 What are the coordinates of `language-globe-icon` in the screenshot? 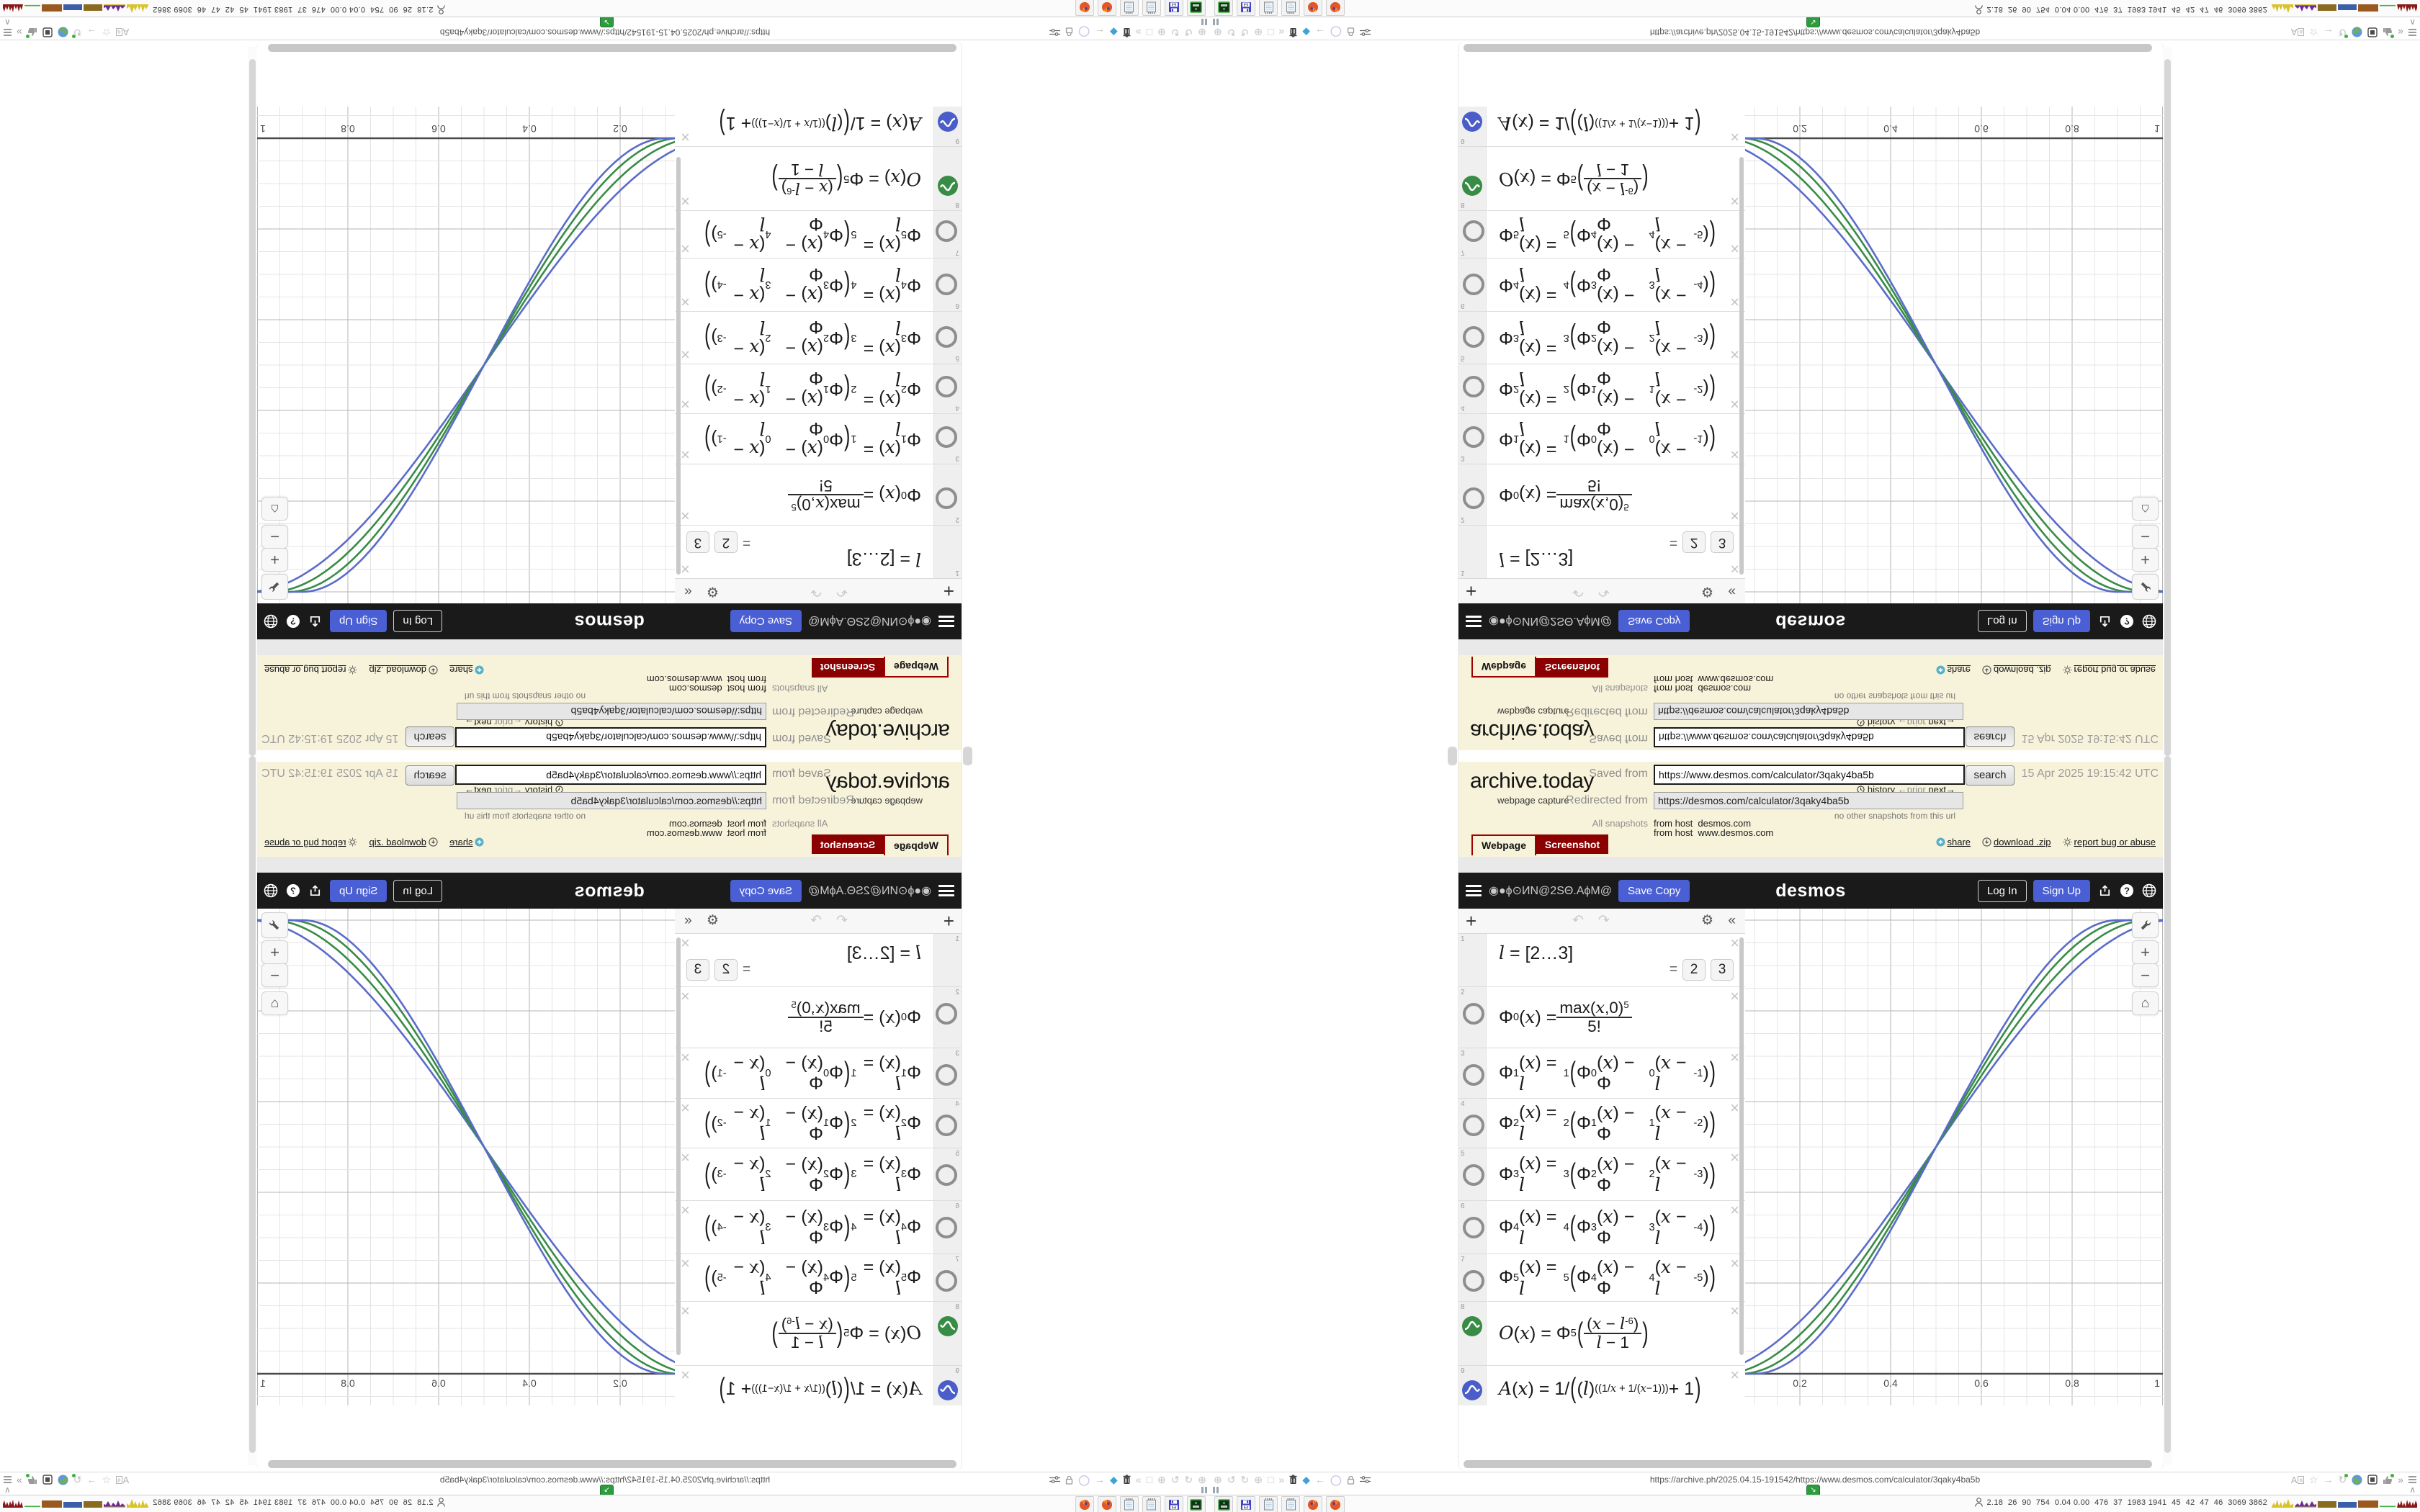 It's located at (2149, 621).